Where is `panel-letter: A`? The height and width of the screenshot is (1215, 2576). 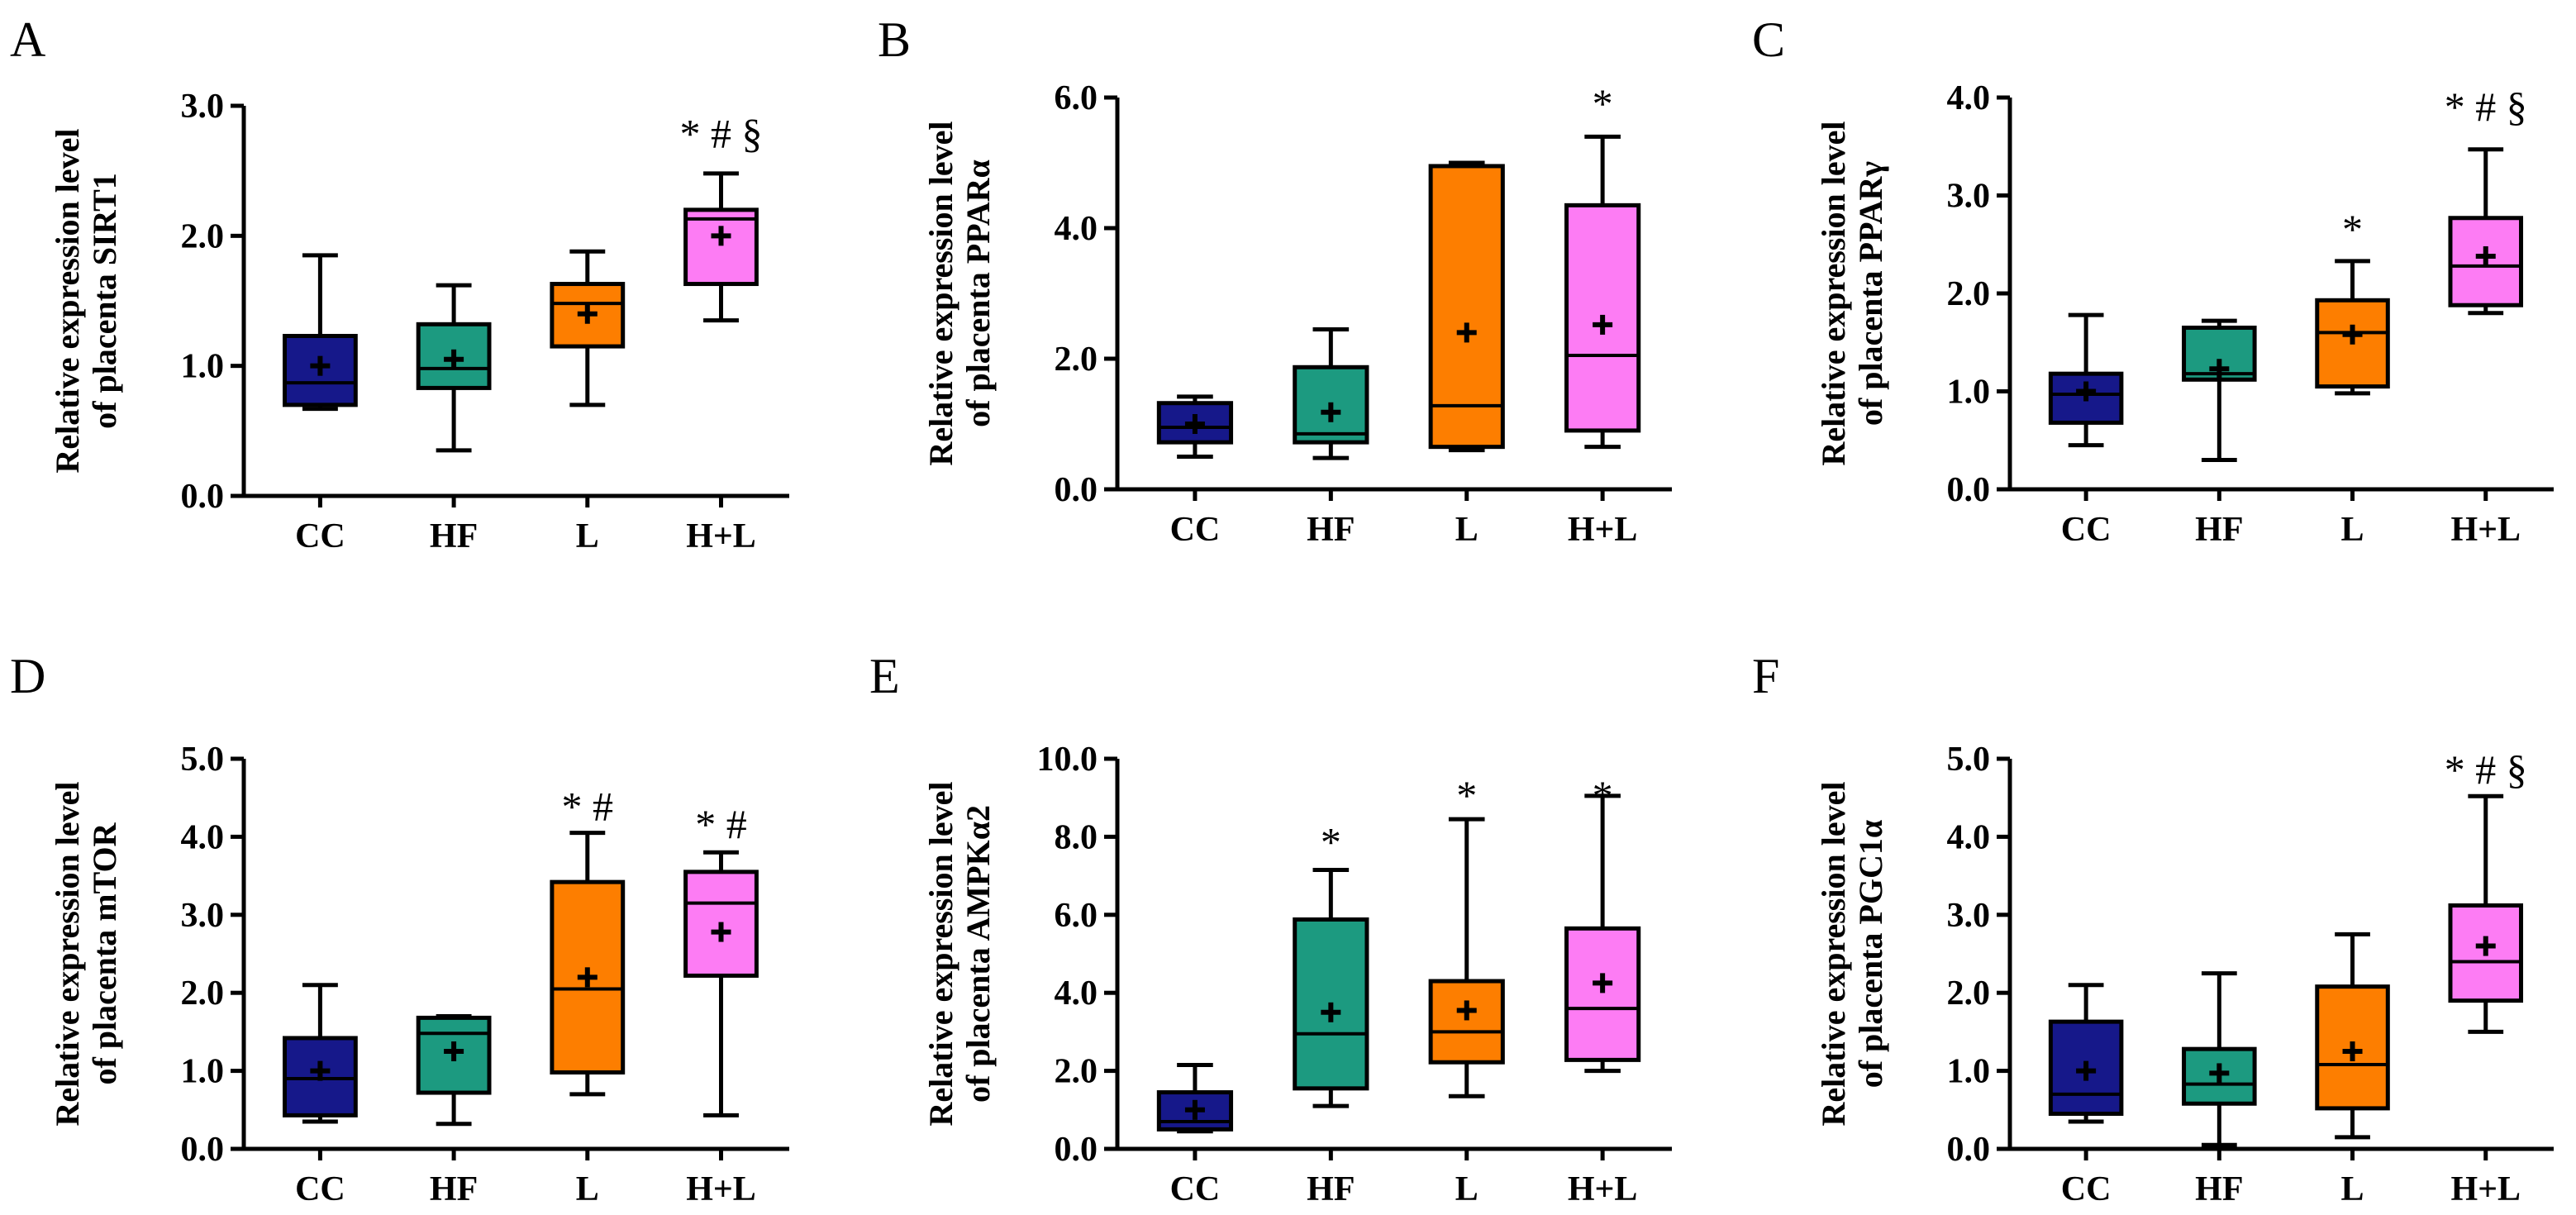
panel-letter: A is located at coordinates (28, 40).